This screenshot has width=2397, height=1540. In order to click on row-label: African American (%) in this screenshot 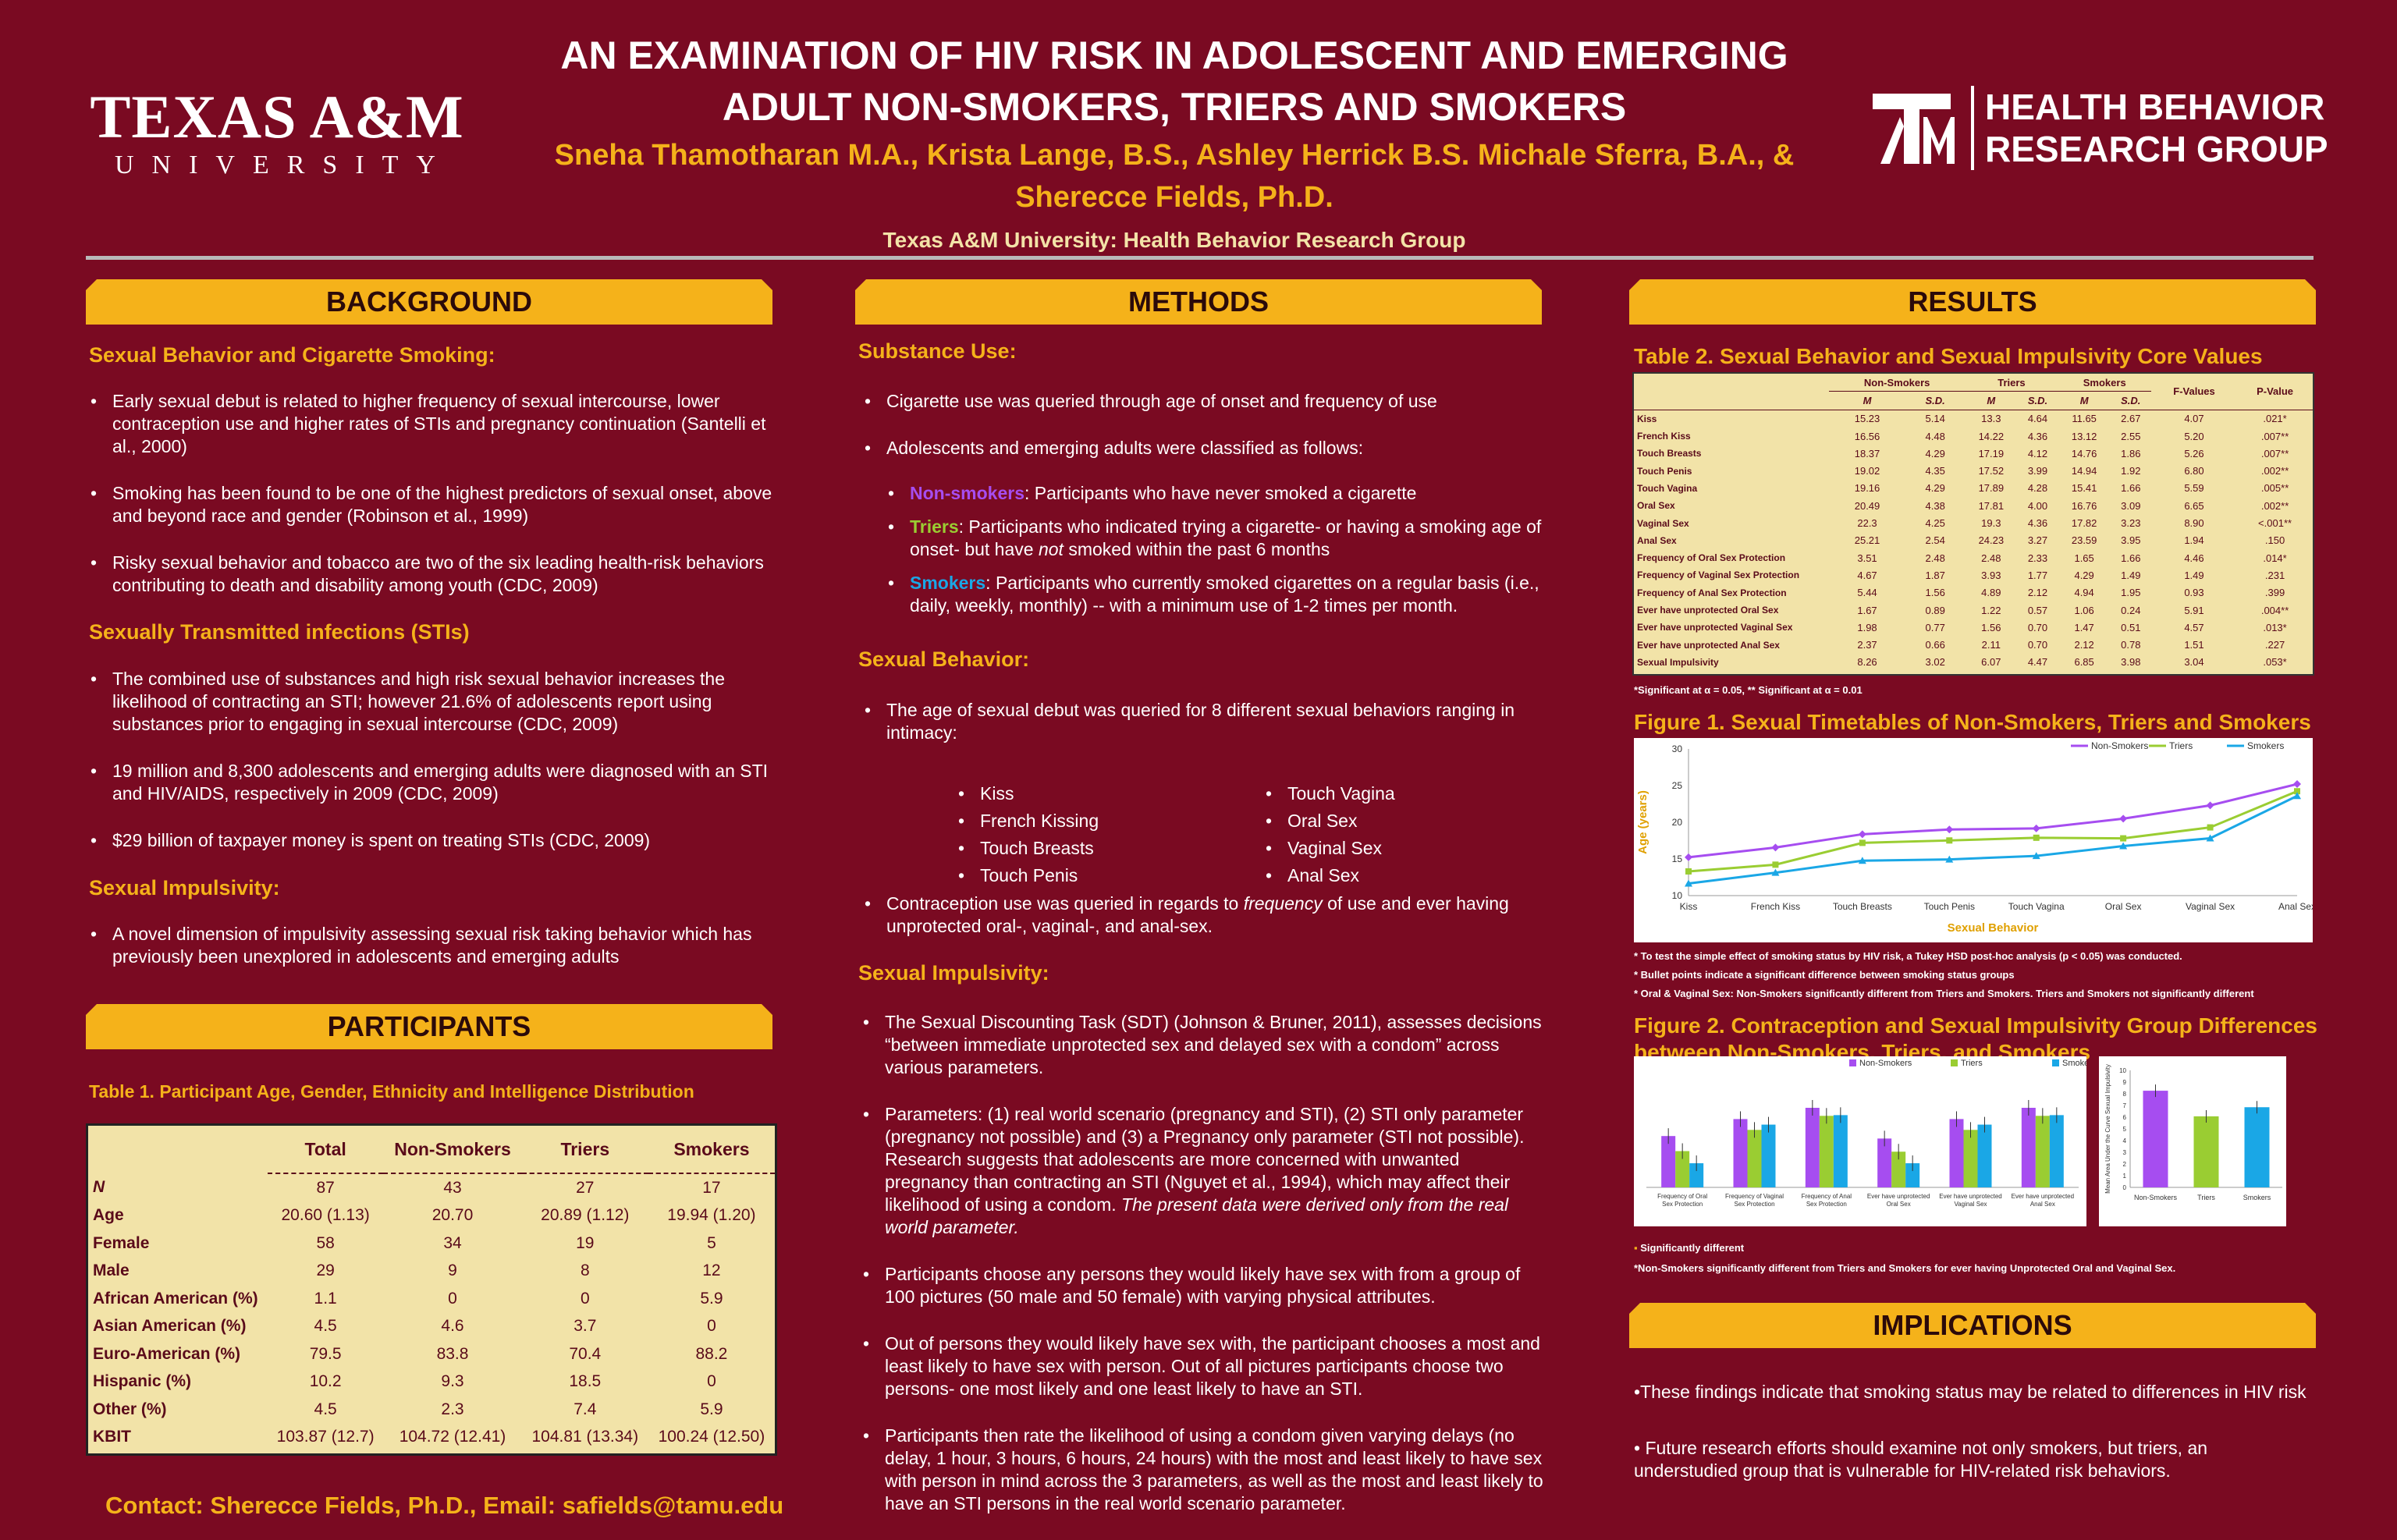, I will do `click(175, 1298)`.